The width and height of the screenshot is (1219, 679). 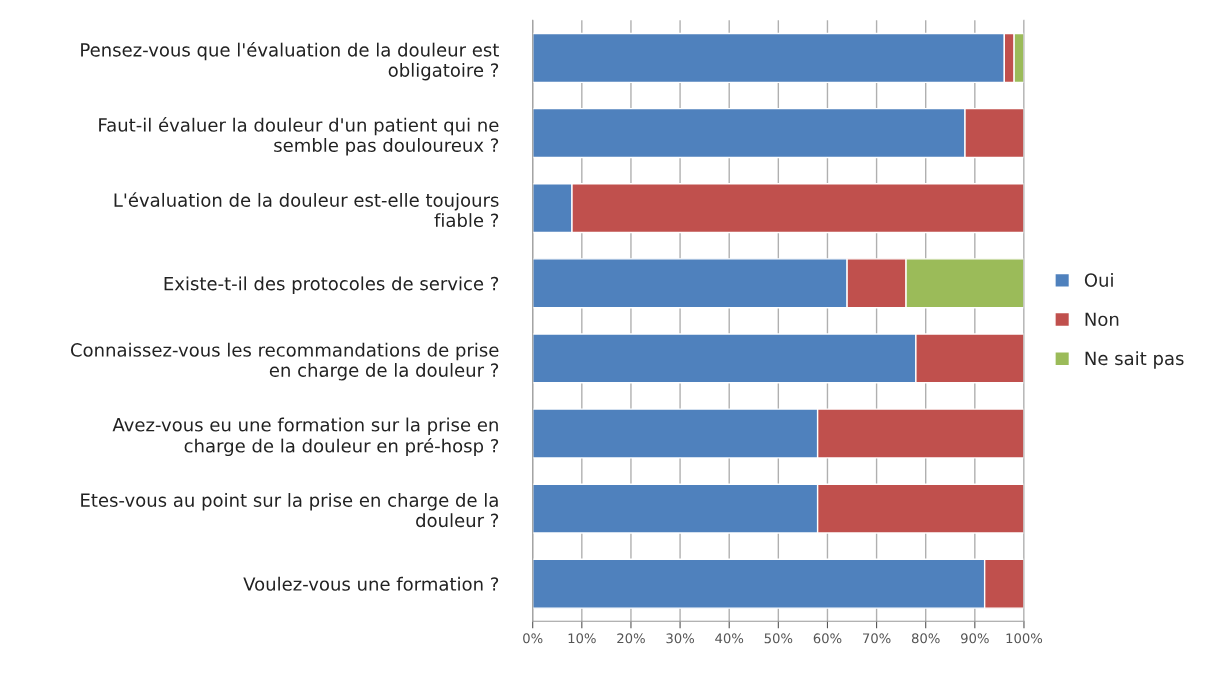 I want to click on x-tick-label: 20%, so click(x=631, y=638).